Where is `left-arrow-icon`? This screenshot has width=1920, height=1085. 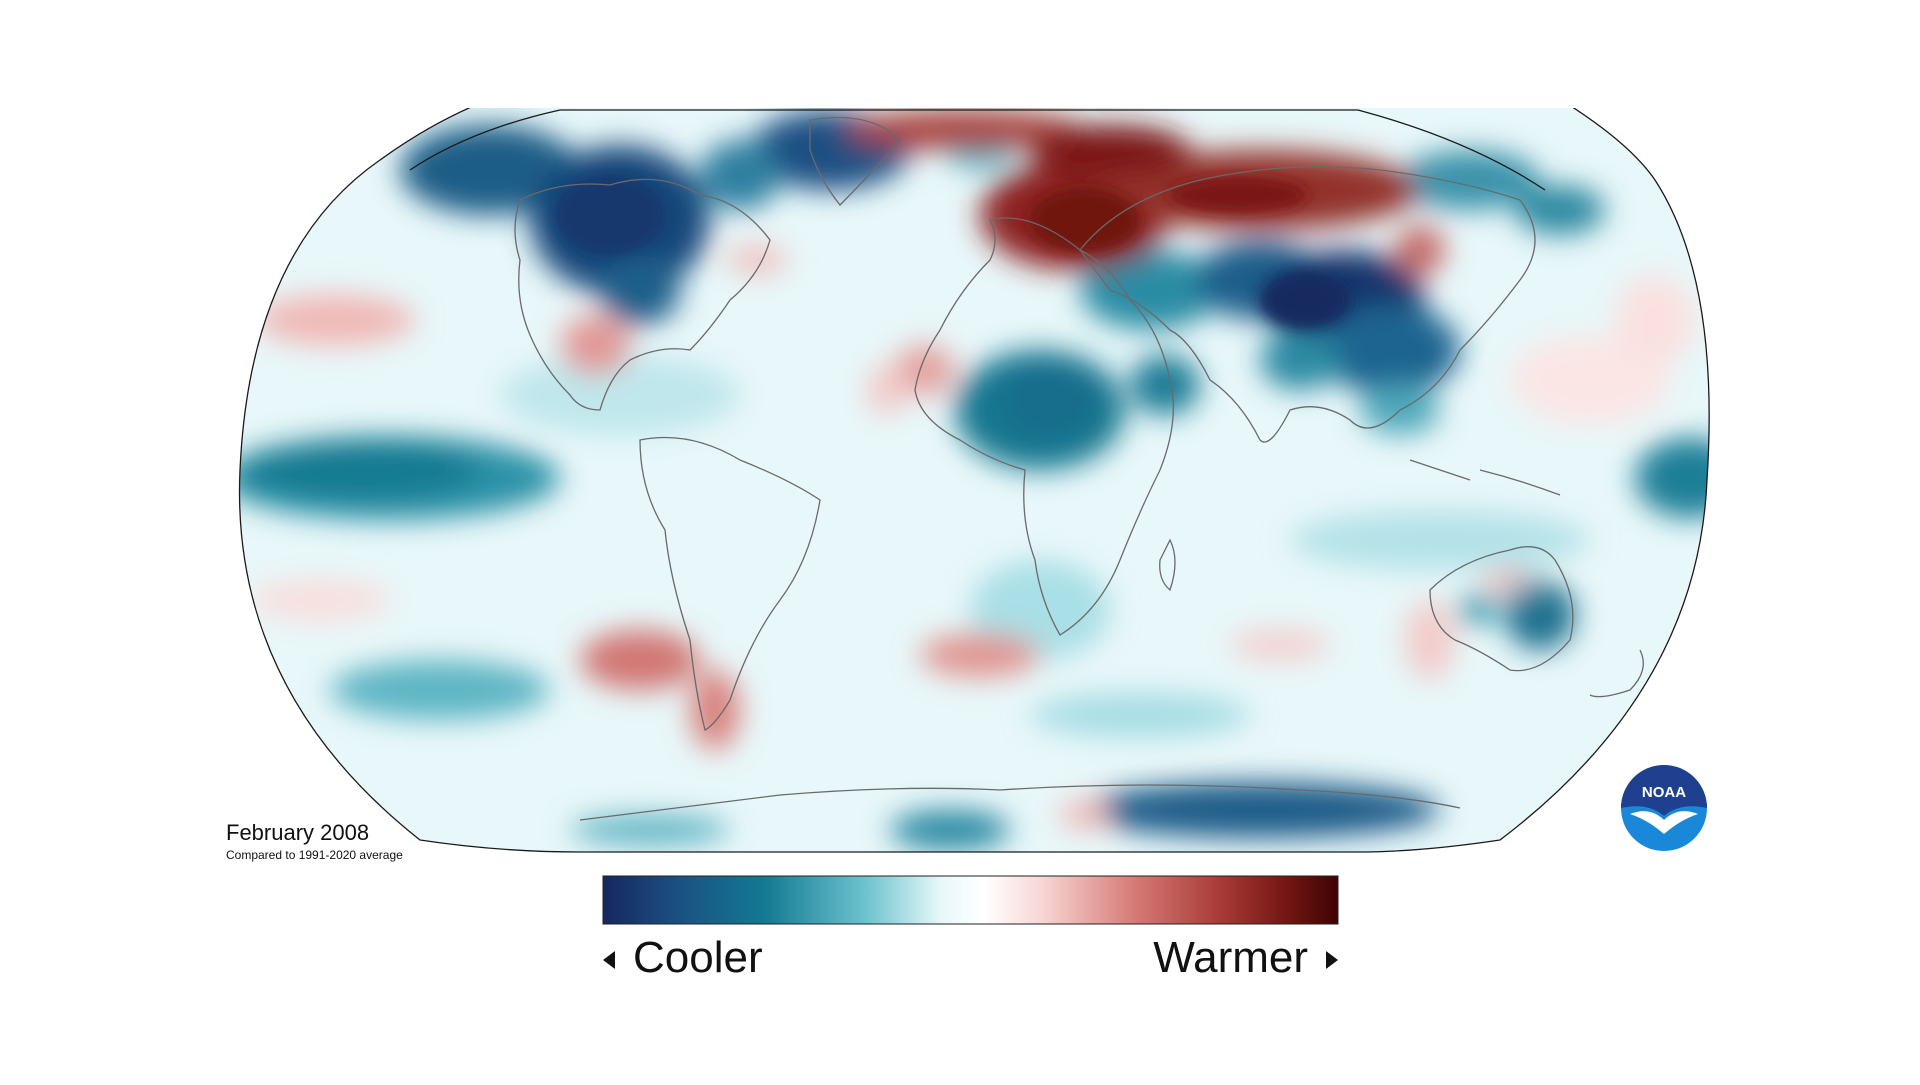
left-arrow-icon is located at coordinates (609, 960).